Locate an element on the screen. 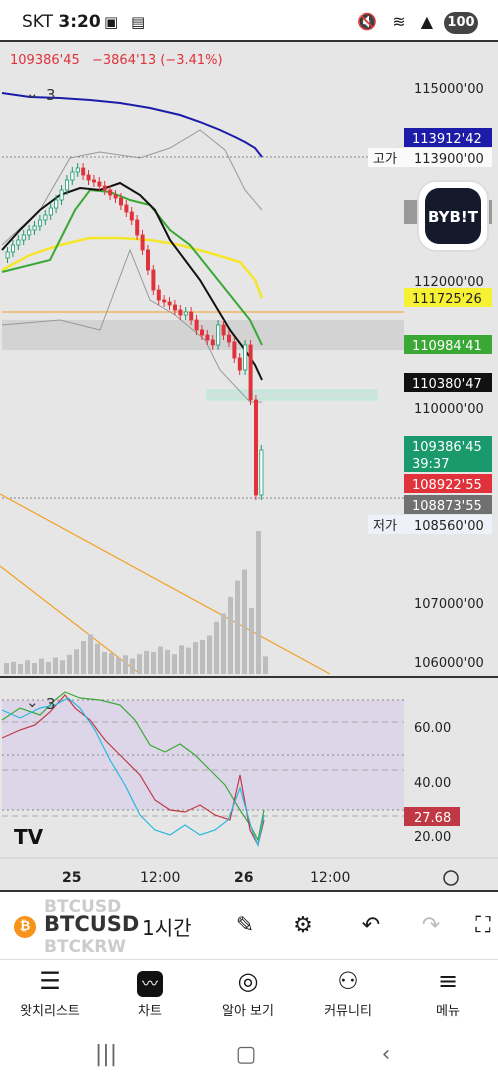 This screenshot has height=1080, width=498. rsi-green-line is located at coordinates (133, 766).